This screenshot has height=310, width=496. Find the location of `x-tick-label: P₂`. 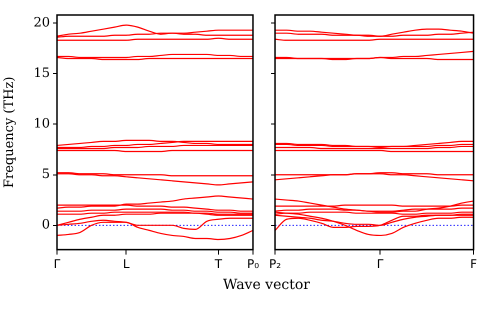

x-tick-label: P₂ is located at coordinates (275, 263).